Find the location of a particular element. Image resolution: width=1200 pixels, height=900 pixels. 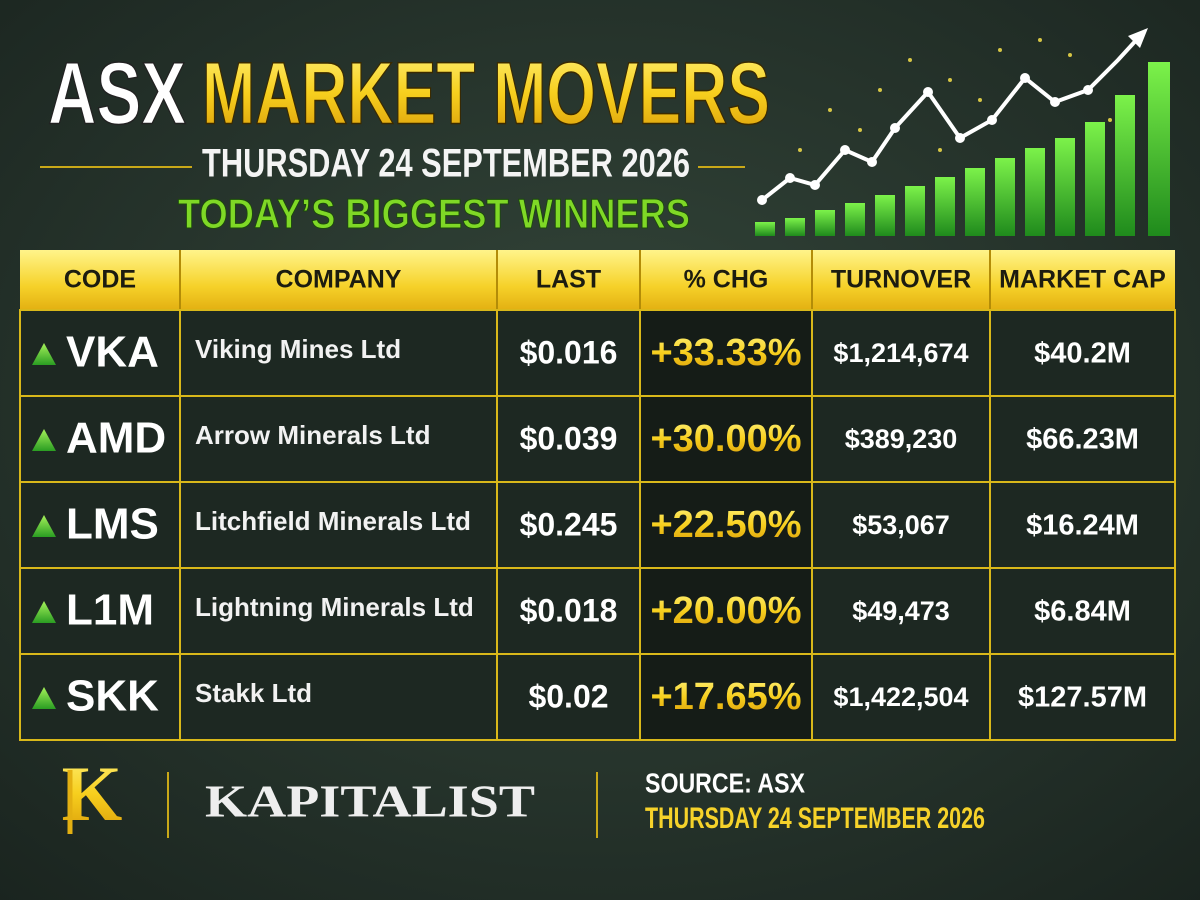

percent-change: +30.00% is located at coordinates (725, 439).